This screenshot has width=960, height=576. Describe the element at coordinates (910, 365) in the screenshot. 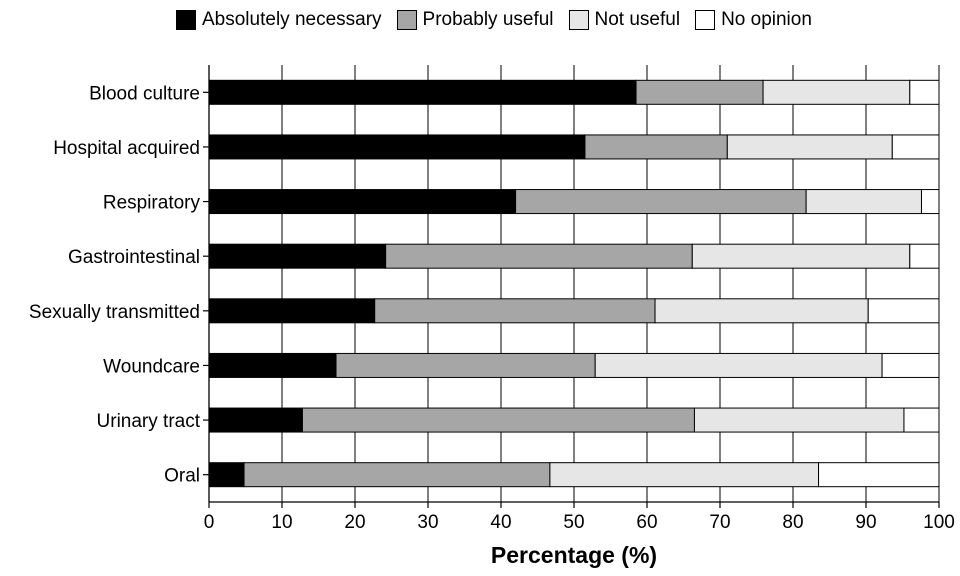

I see `bar-woundcare-no-opinion` at that location.